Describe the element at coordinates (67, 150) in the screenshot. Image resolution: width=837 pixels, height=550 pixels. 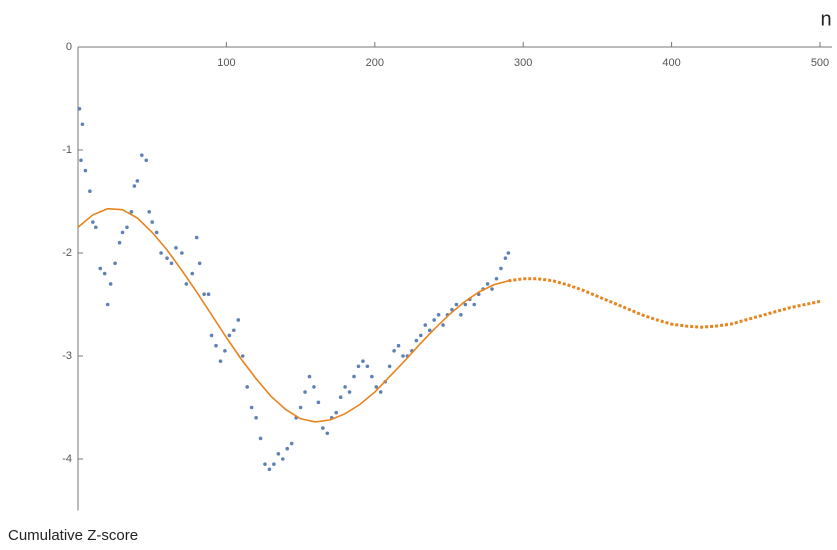
I see `y-tick-label: -1` at that location.